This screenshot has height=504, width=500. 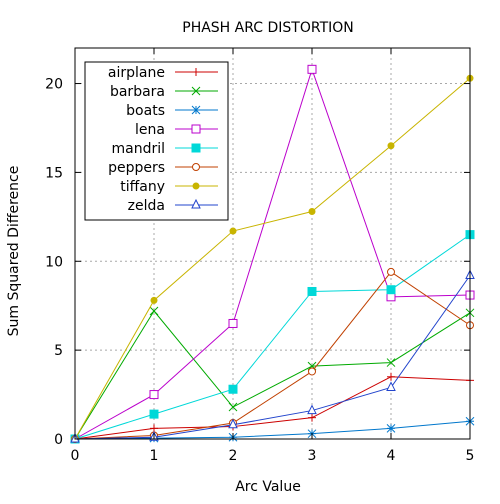 What do you see at coordinates (138, 149) in the screenshot?
I see `legend-label: mandril` at bounding box center [138, 149].